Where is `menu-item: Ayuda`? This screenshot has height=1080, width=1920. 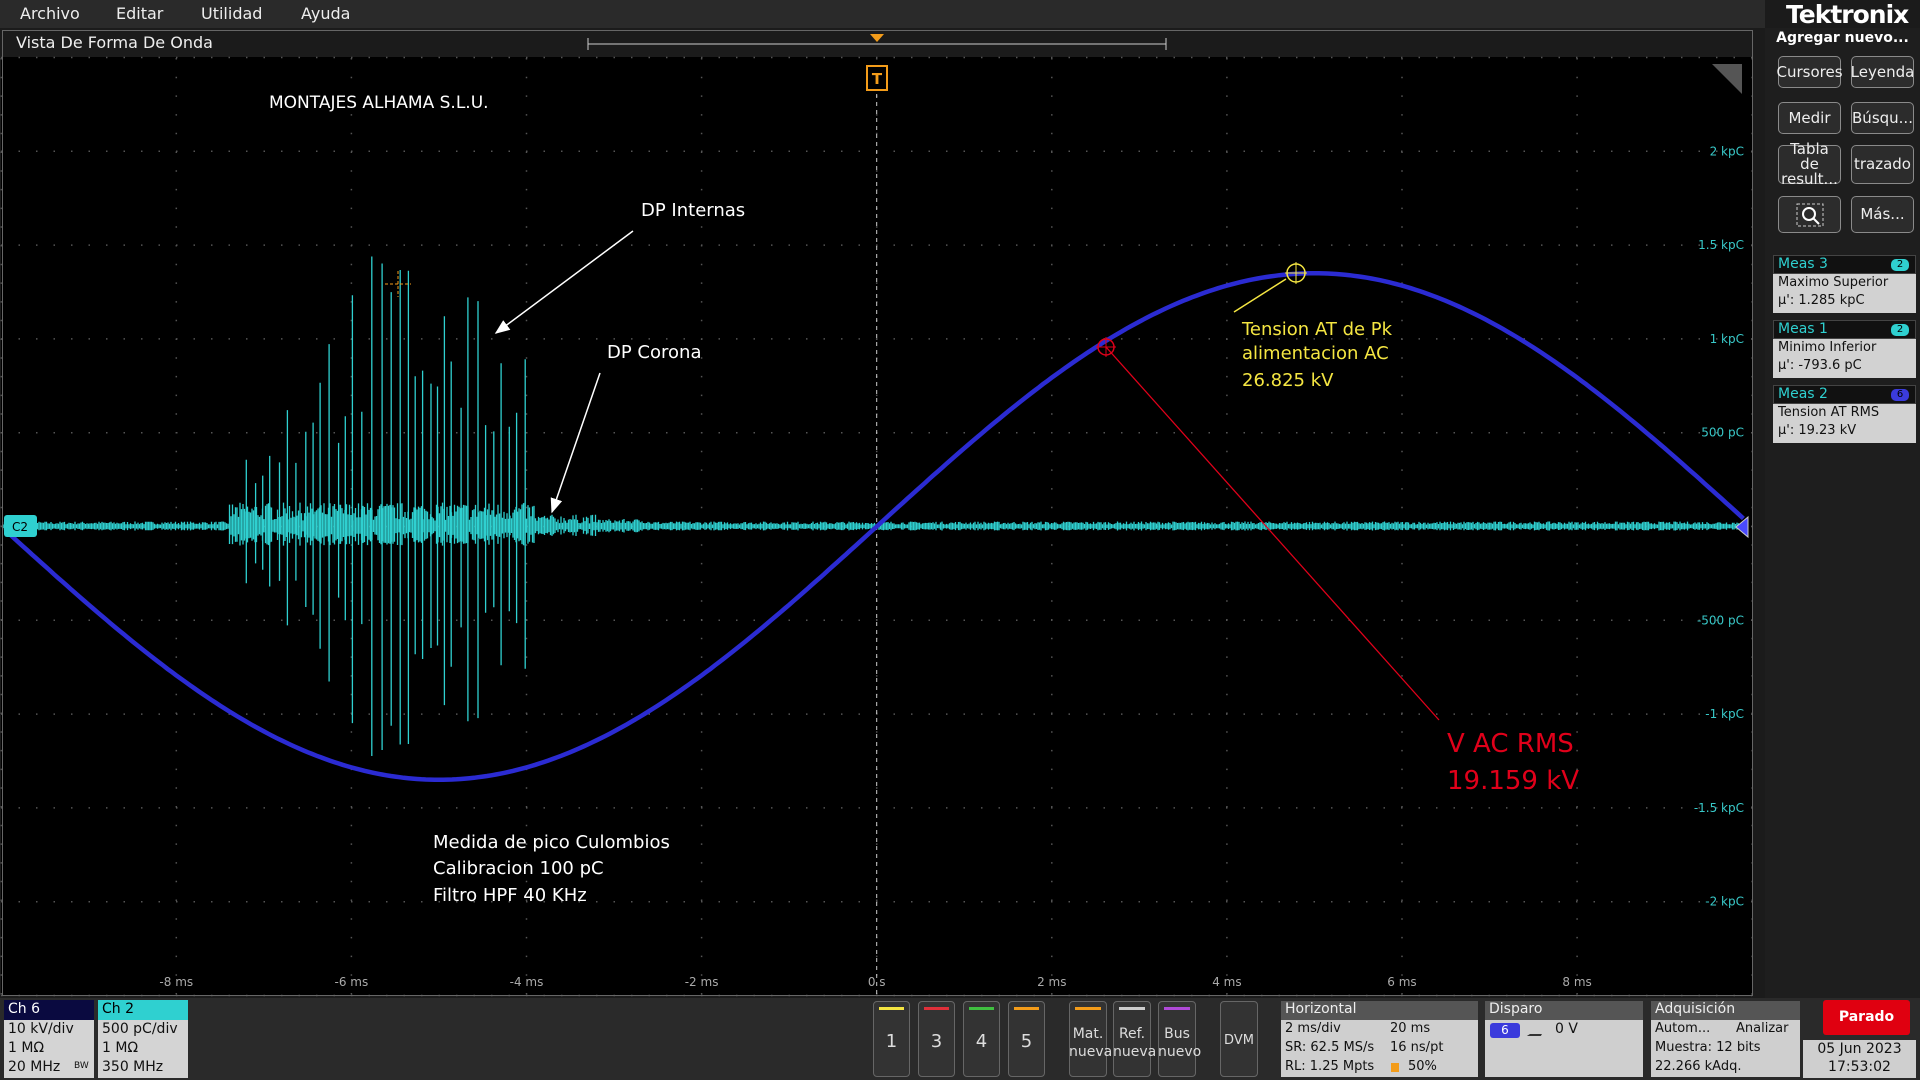
menu-item: Ayuda is located at coordinates (326, 13).